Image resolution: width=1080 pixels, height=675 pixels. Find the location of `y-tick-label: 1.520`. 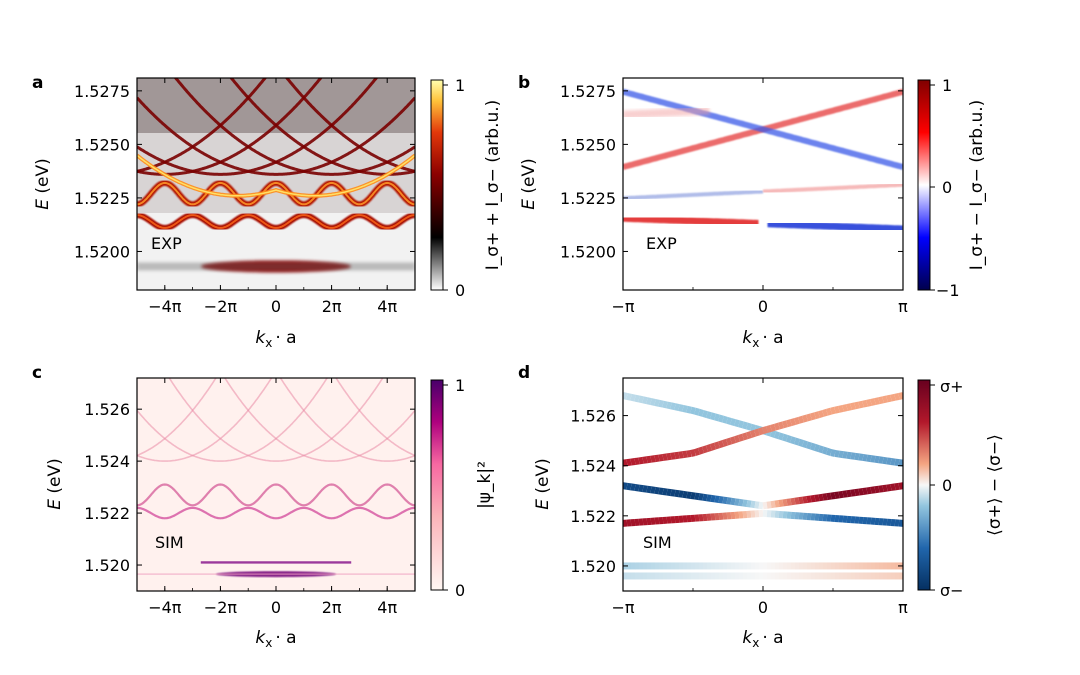

y-tick-label: 1.520 is located at coordinates (107, 565).